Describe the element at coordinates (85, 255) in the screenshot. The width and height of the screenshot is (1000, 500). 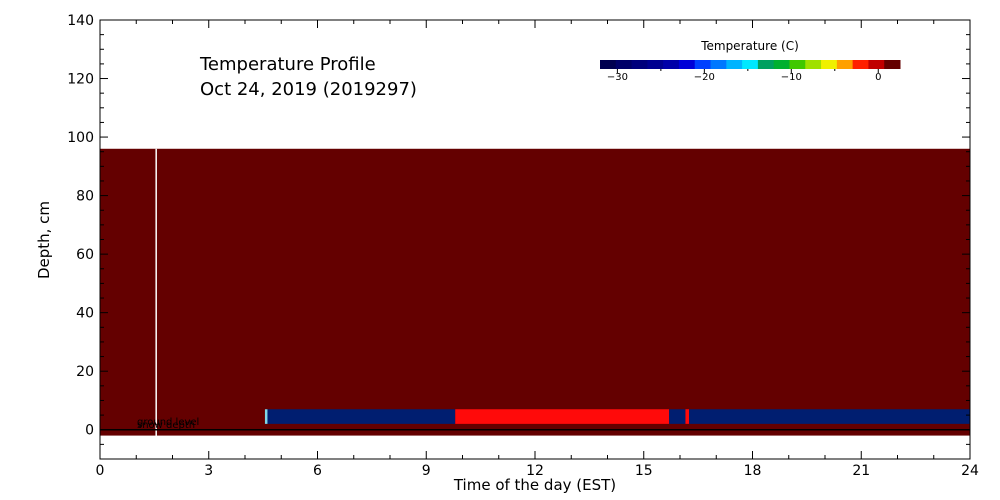
I see `y-tick-label: 60` at that location.